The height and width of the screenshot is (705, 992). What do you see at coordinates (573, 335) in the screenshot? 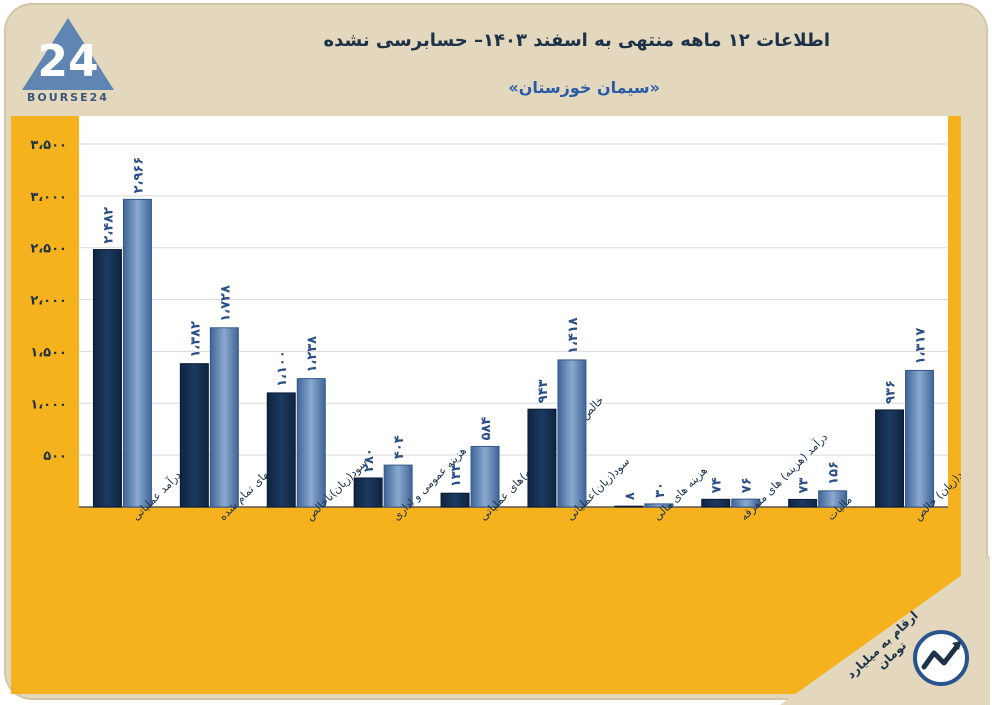
I see `data-label: ۱،۴۱۸` at bounding box center [573, 335].